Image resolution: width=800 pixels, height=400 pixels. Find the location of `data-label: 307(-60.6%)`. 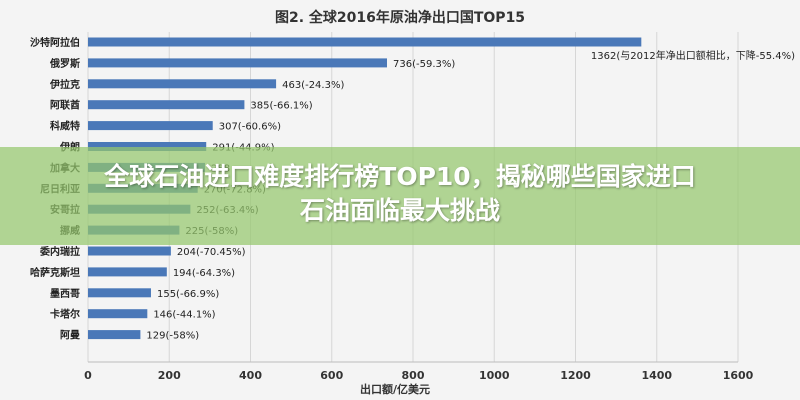

data-label: 307(-60.6%) is located at coordinates (250, 127).